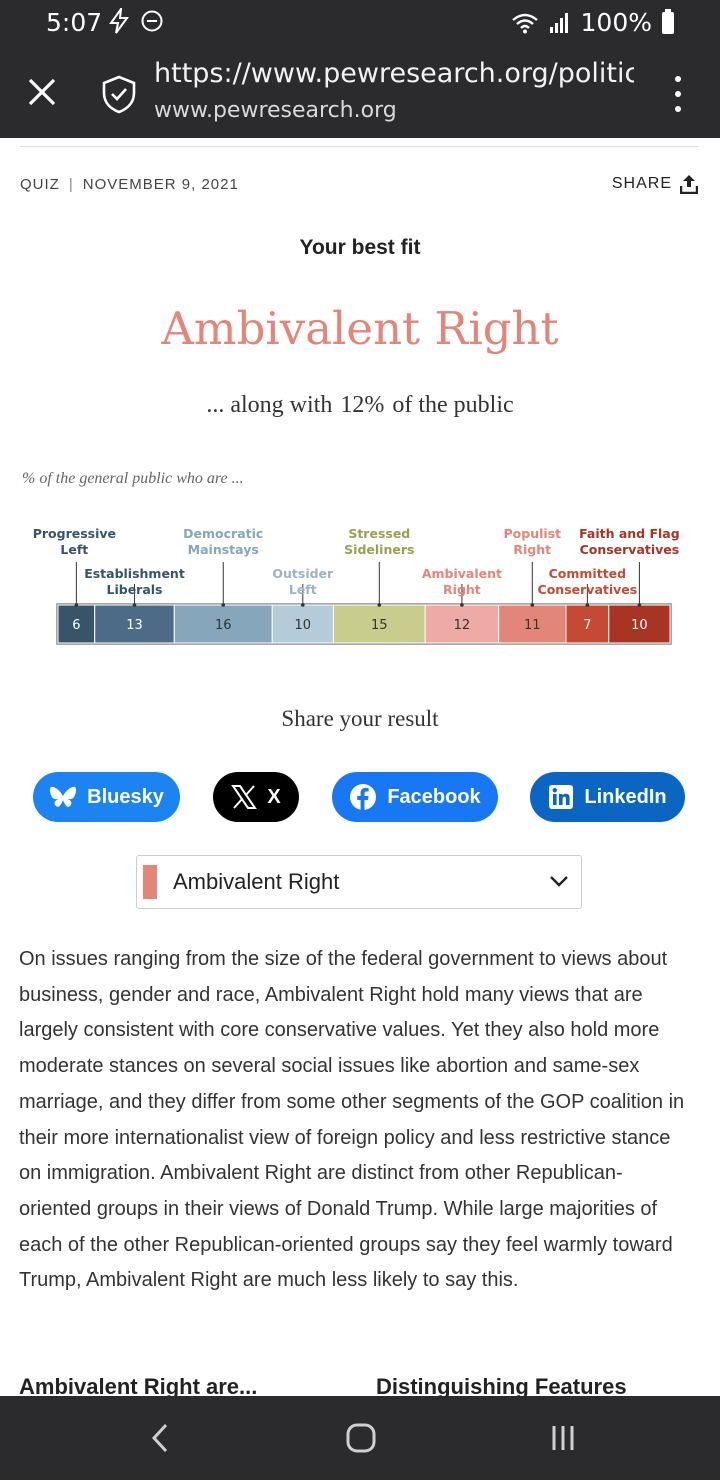  I want to click on share-facebook-button: Facebook, so click(415, 797).